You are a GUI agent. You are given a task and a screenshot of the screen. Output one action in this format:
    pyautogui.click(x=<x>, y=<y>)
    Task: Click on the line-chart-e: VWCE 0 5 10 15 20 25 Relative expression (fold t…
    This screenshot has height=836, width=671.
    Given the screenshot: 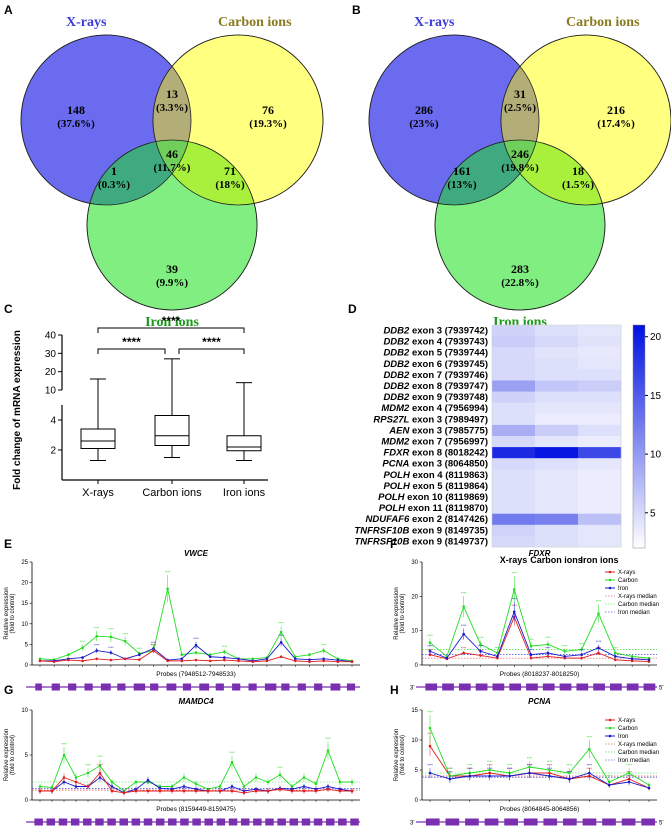 What is the action you would take?
    pyautogui.click(x=182, y=620)
    